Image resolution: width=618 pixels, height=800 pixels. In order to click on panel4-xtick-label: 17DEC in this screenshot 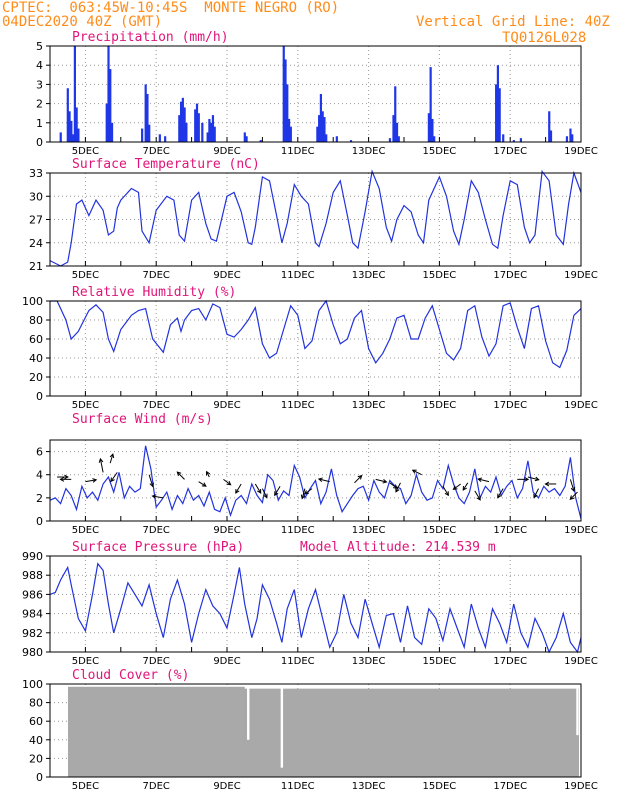, I will do `click(510, 530)`.